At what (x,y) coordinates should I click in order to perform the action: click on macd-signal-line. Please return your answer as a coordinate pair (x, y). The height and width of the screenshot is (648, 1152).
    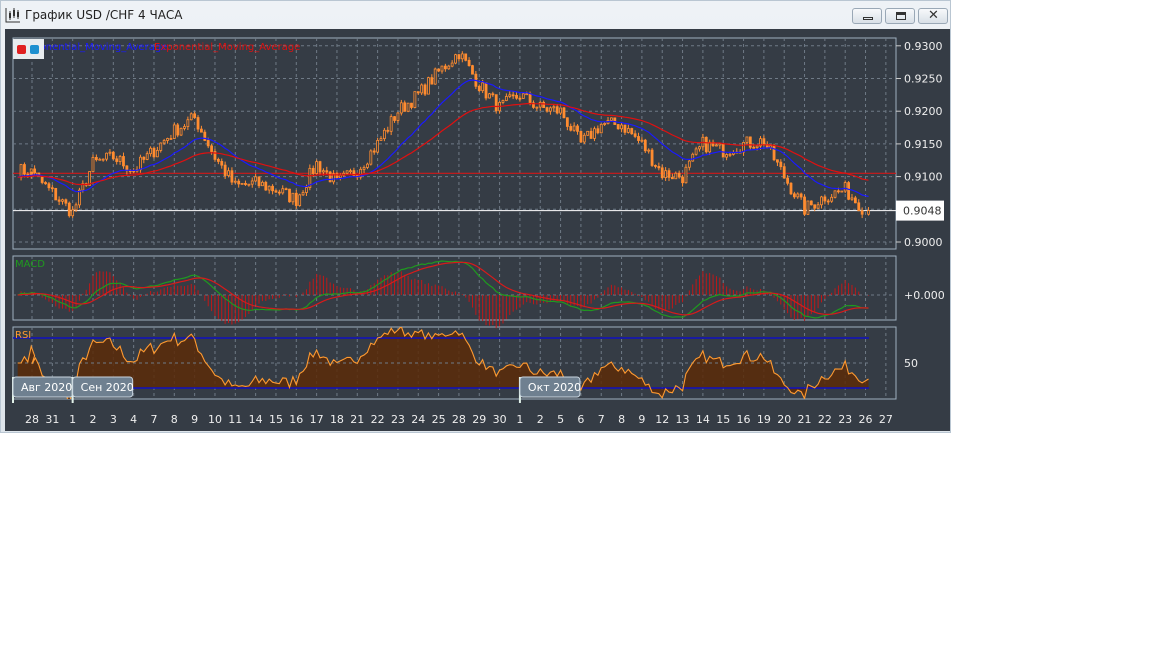
    Looking at the image, I should click on (443, 288).